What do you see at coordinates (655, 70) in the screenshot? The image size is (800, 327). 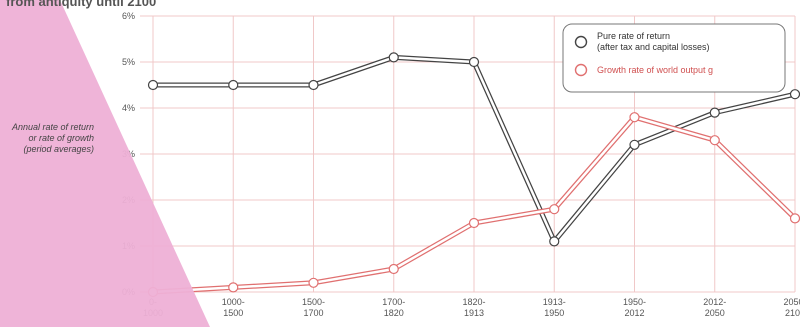 I see `legend-label: Growth rate of world output g` at bounding box center [655, 70].